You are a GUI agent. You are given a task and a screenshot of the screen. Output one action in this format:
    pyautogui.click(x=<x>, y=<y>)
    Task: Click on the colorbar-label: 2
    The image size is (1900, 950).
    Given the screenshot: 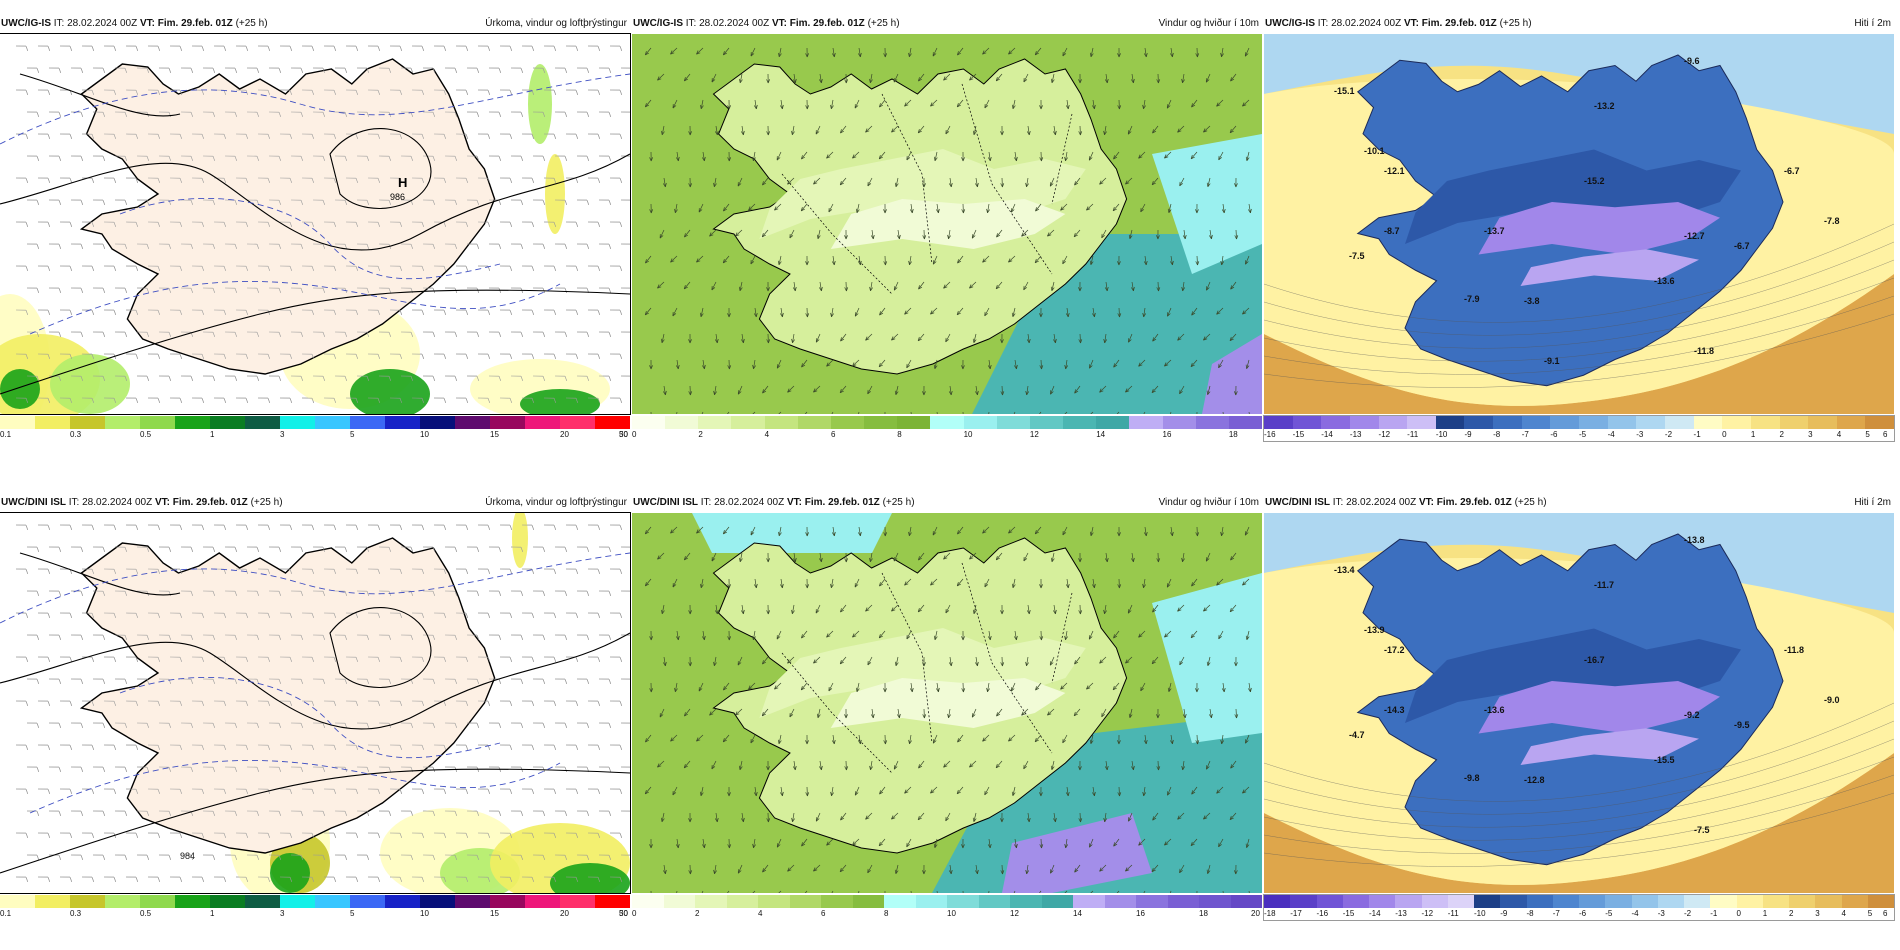 What is the action you would take?
    pyautogui.click(x=697, y=913)
    